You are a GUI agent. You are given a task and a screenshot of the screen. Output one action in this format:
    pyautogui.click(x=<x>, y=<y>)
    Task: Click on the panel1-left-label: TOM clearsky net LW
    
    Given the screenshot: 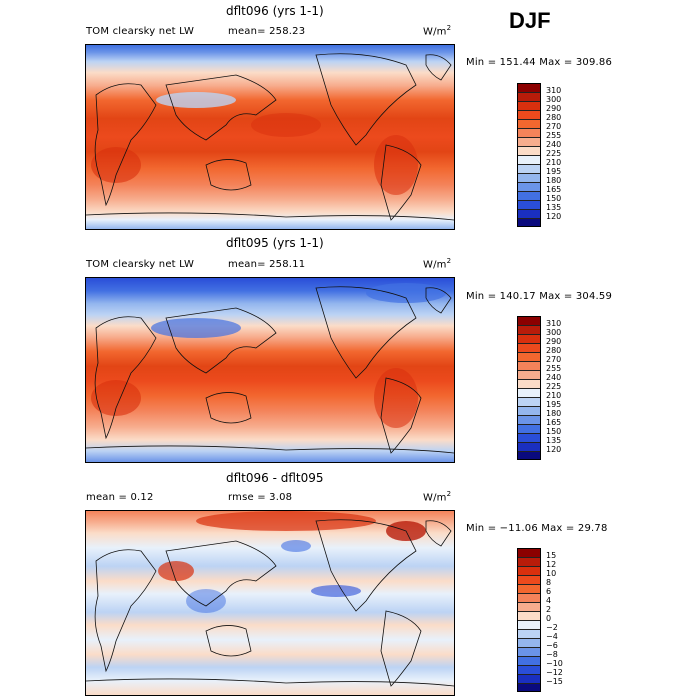 What is the action you would take?
    pyautogui.click(x=140, y=31)
    